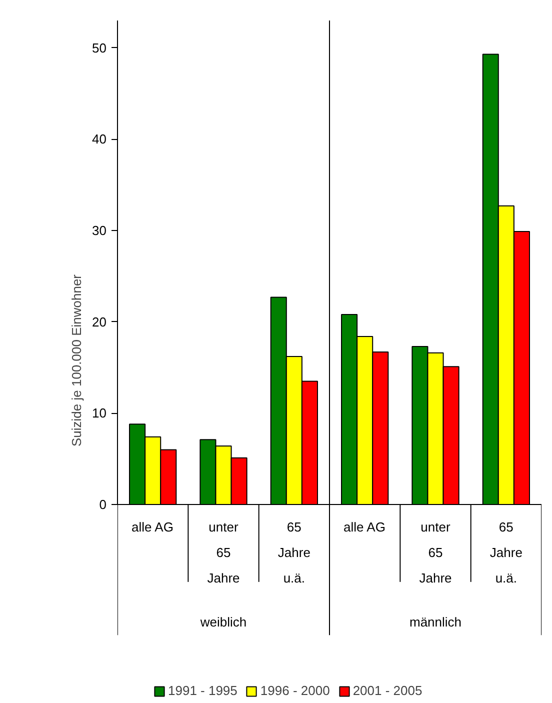  I want to click on legend-label: 1996 - 2000, so click(295, 690).